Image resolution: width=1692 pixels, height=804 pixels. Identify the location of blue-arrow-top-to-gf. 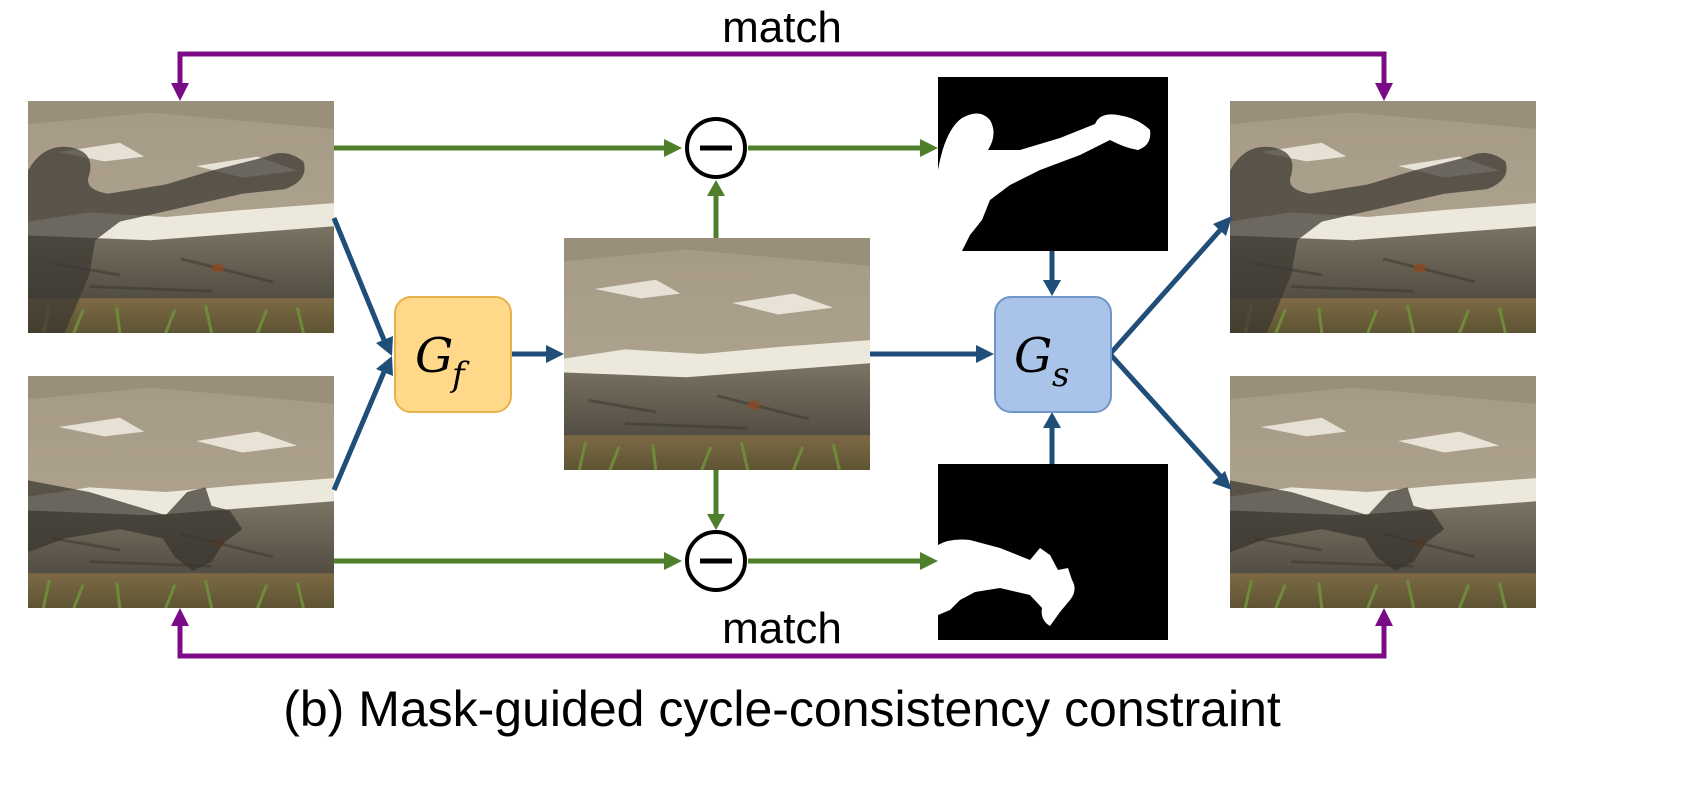
(362, 286).